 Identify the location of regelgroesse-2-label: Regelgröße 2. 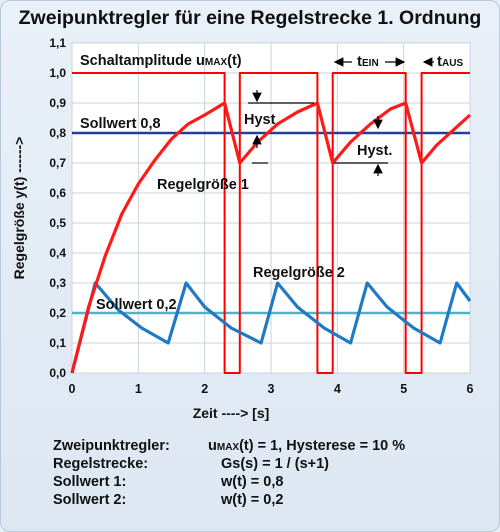
(299, 273).